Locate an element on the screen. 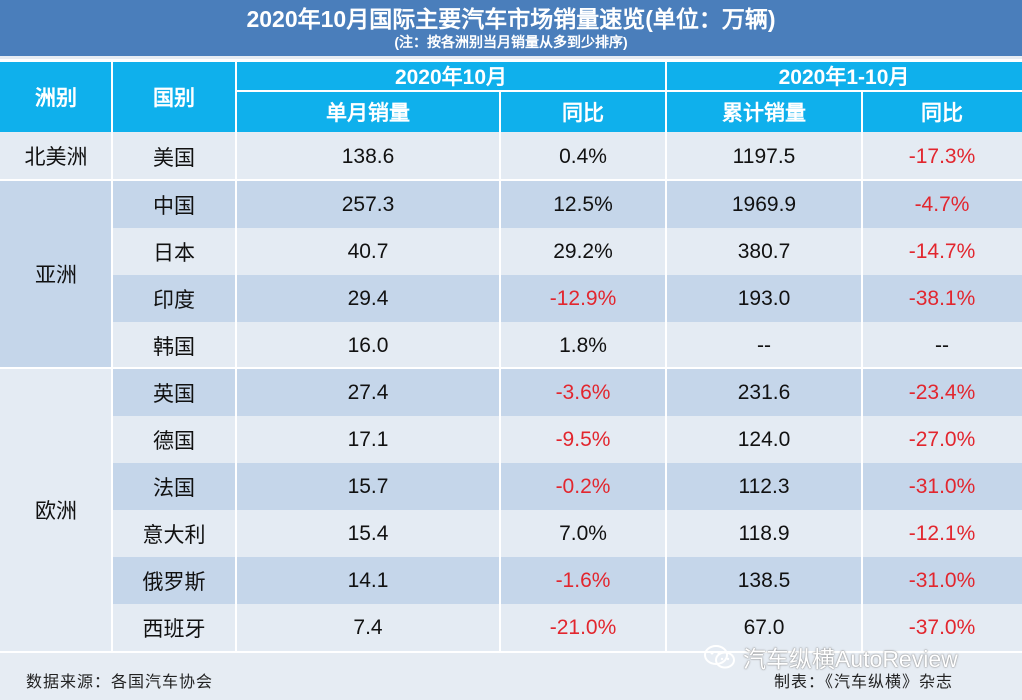 This screenshot has height=700, width=1022. header-cumulative-sales: 累计销量 is located at coordinates (764, 113).